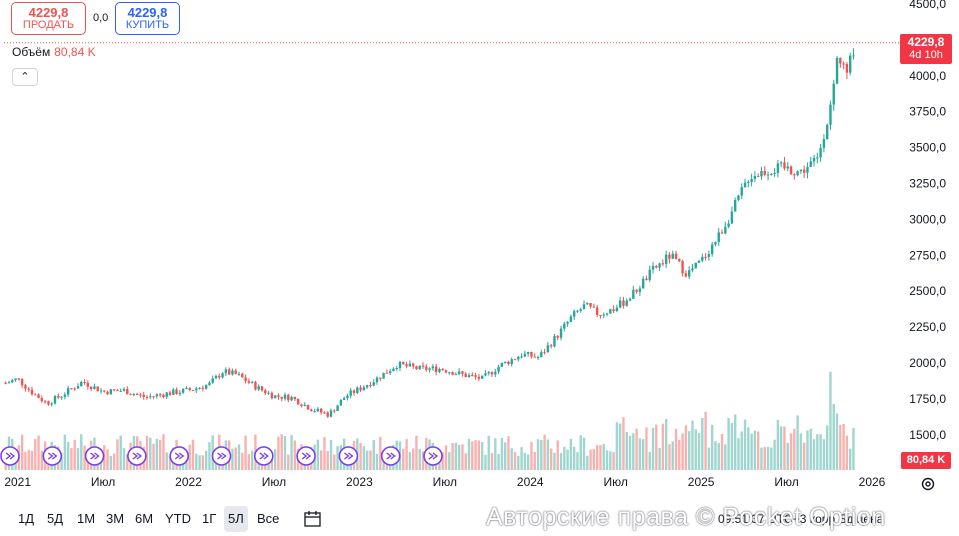  What do you see at coordinates (445, 482) in the screenshot?
I see `x-tick-label: Июл` at bounding box center [445, 482].